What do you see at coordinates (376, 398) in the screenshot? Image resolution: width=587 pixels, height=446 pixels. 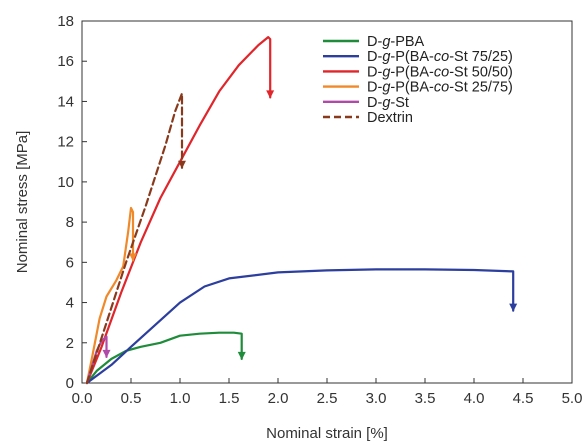 I see `x-tick-label: 3.0` at bounding box center [376, 398].